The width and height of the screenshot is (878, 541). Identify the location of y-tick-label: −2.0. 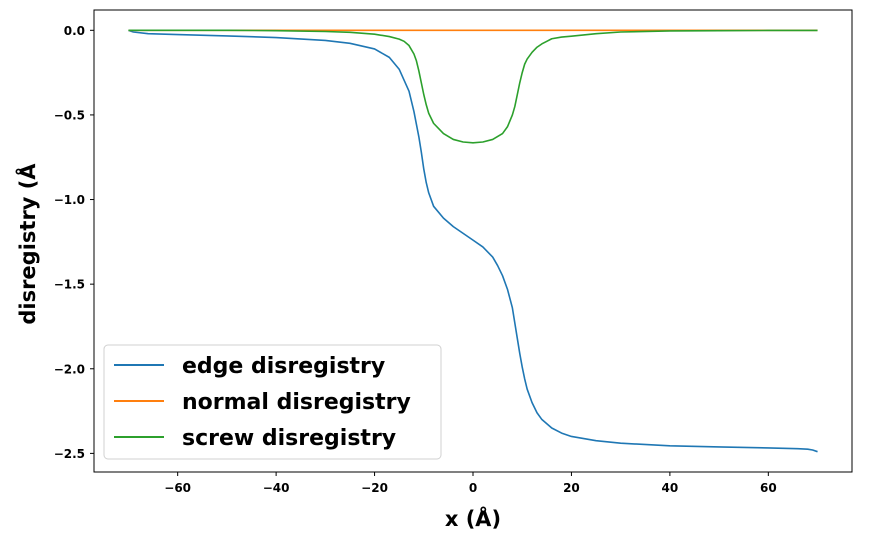
(69, 369).